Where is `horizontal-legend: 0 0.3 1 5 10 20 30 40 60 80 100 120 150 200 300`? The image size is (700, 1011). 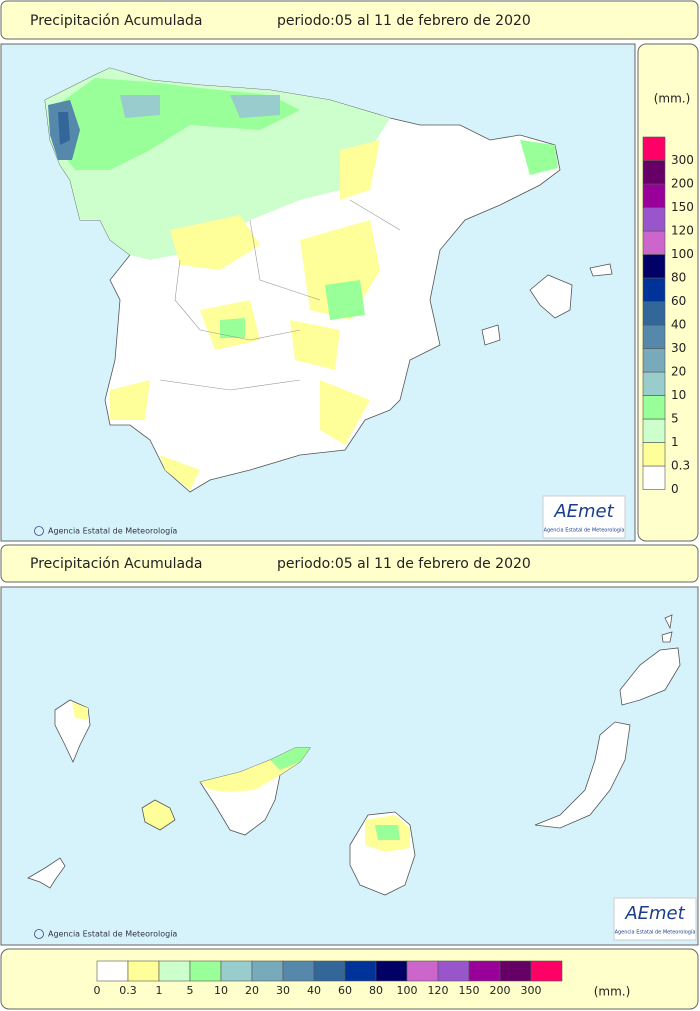
horizontal-legend: 0 0.3 1 5 10 20 30 40 60 80 100 120 150 200 300 is located at coordinates (328, 978).